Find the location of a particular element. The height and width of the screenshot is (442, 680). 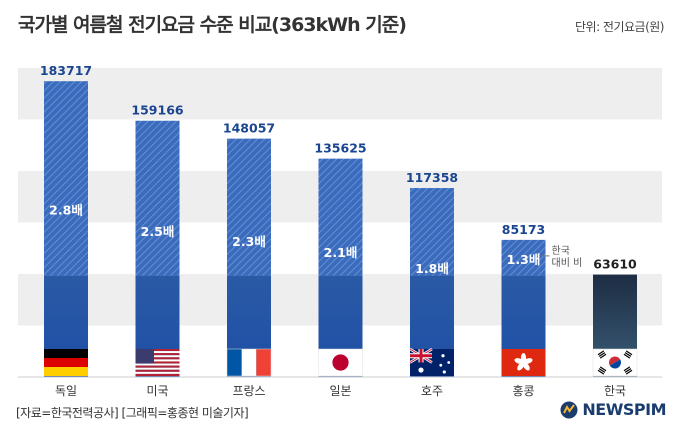

ratio-label: 2.8배 is located at coordinates (66, 209).